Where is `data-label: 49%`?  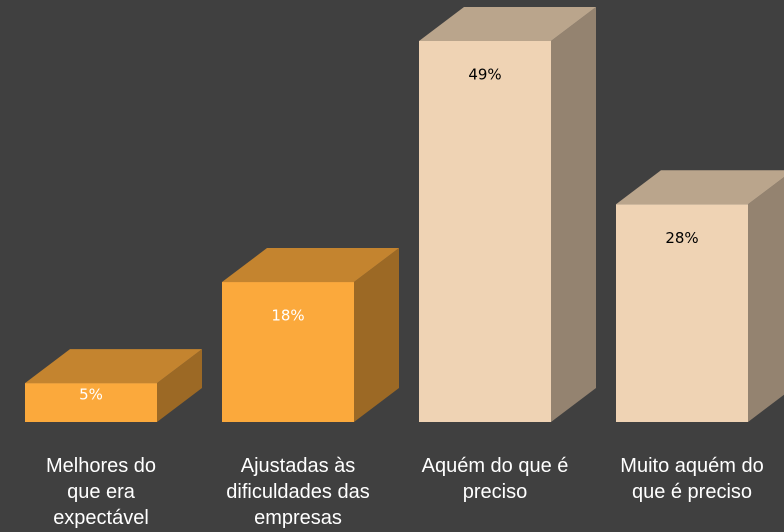
data-label: 49% is located at coordinates (484, 75).